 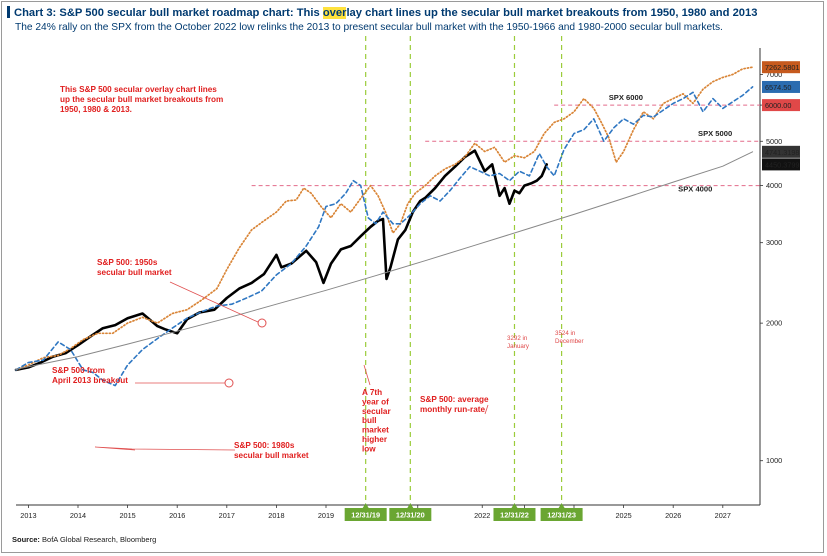 I want to click on title-highlight: over, so click(x=334, y=13).